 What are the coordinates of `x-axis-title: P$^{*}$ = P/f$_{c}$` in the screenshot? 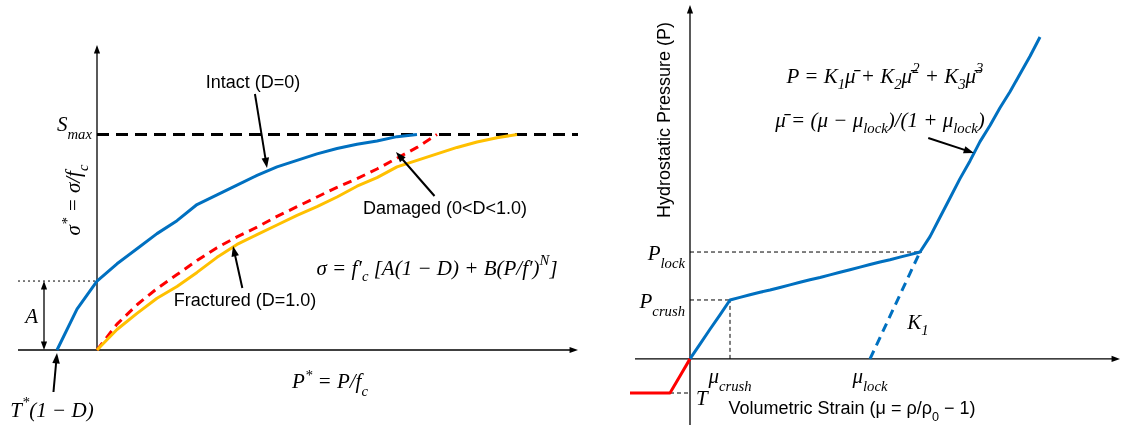 It's located at (330, 383).